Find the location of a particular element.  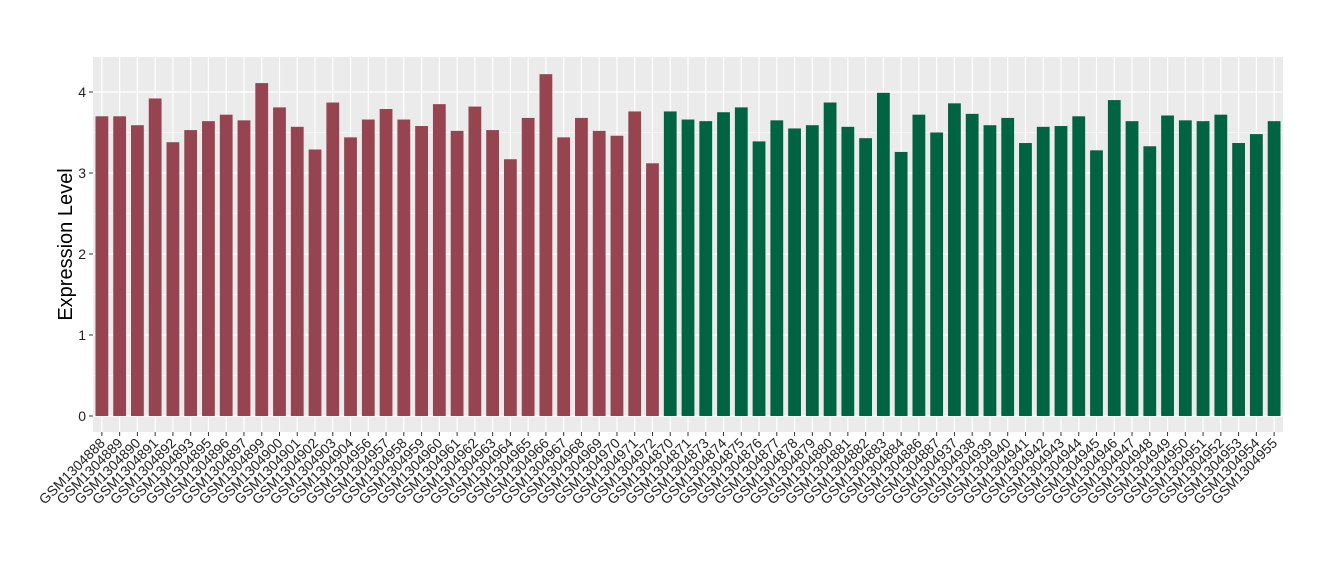

y-axis-title: Expression Level is located at coordinates (66, 244).